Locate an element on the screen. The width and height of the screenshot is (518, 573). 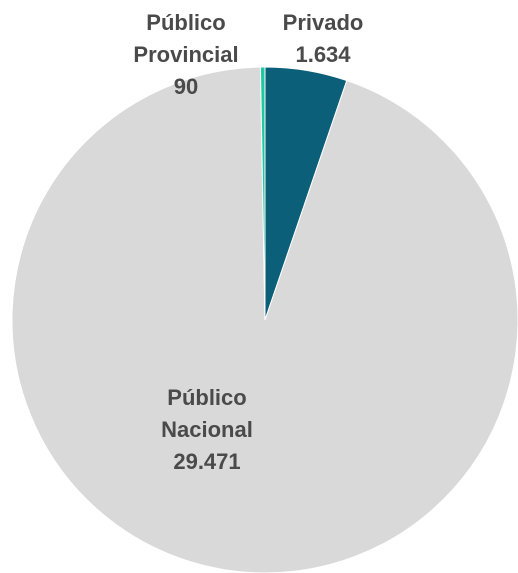
slice-label-line: 29.471 is located at coordinates (206, 461).